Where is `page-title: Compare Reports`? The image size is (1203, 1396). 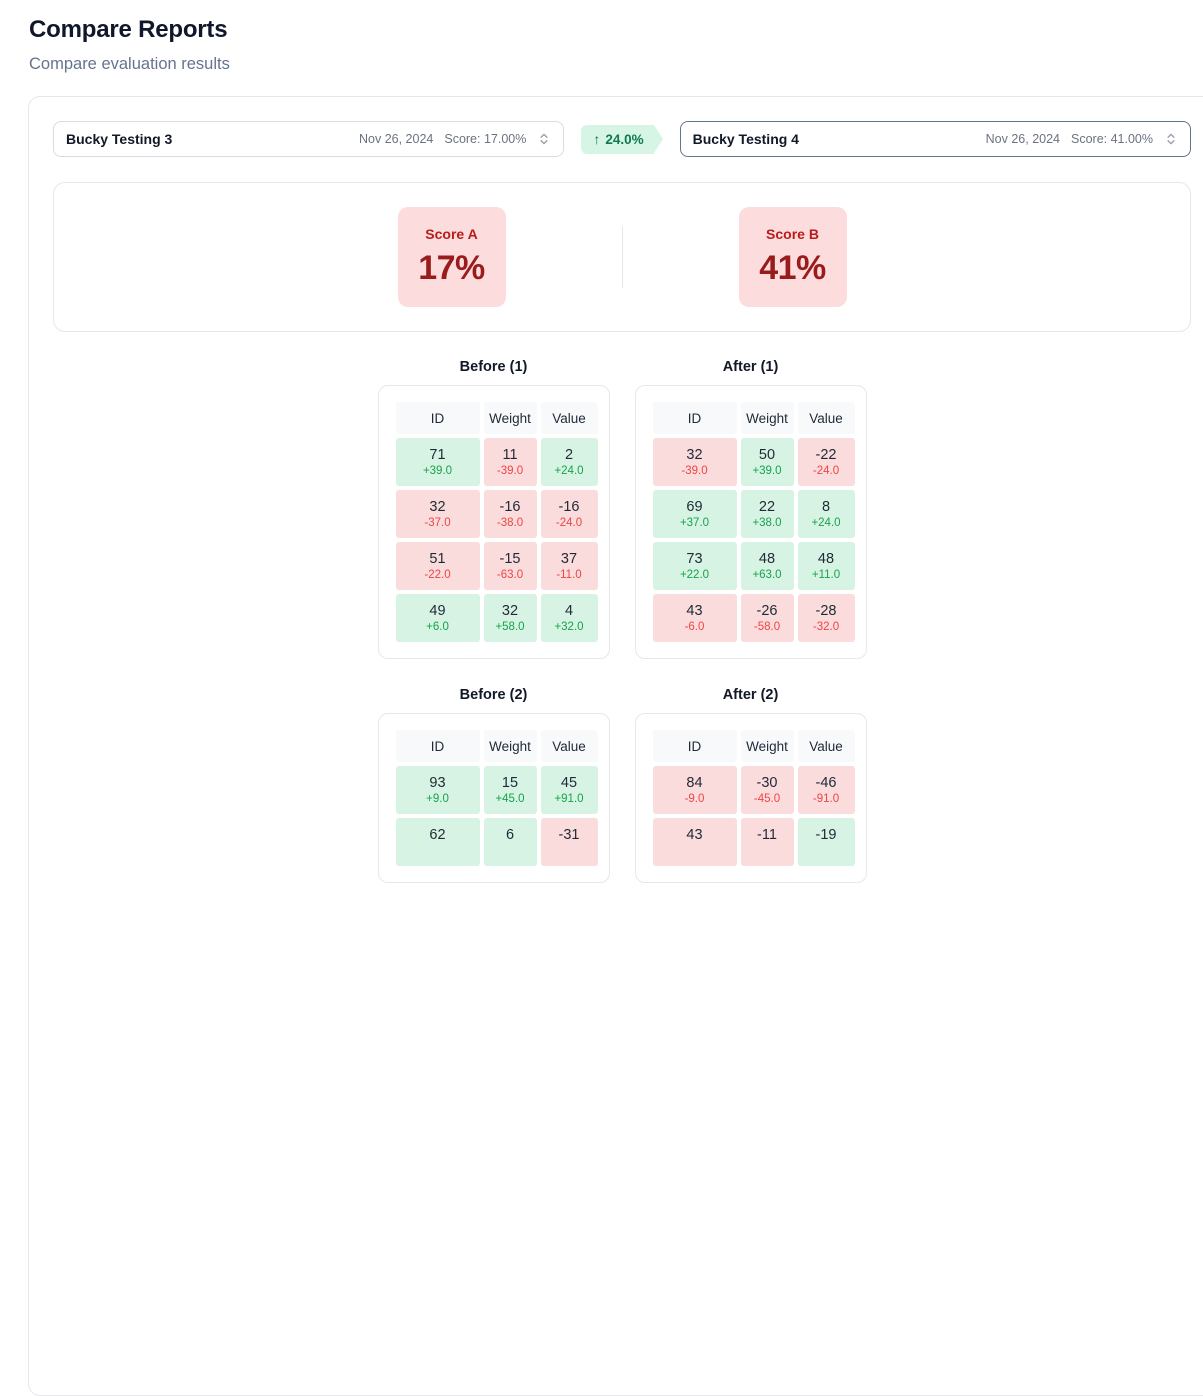
page-title: Compare Reports is located at coordinates (128, 29).